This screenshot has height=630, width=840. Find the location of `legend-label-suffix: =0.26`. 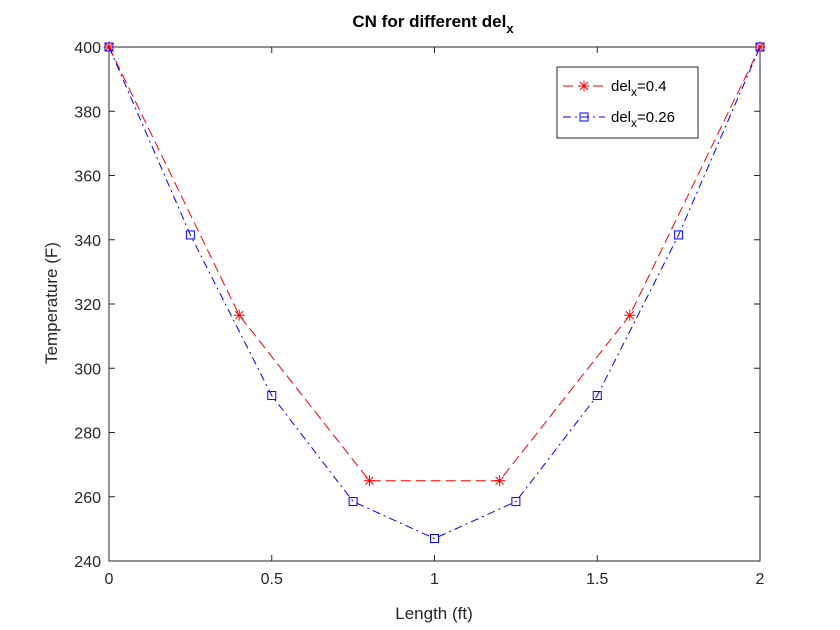

legend-label-suffix: =0.26 is located at coordinates (656, 117).